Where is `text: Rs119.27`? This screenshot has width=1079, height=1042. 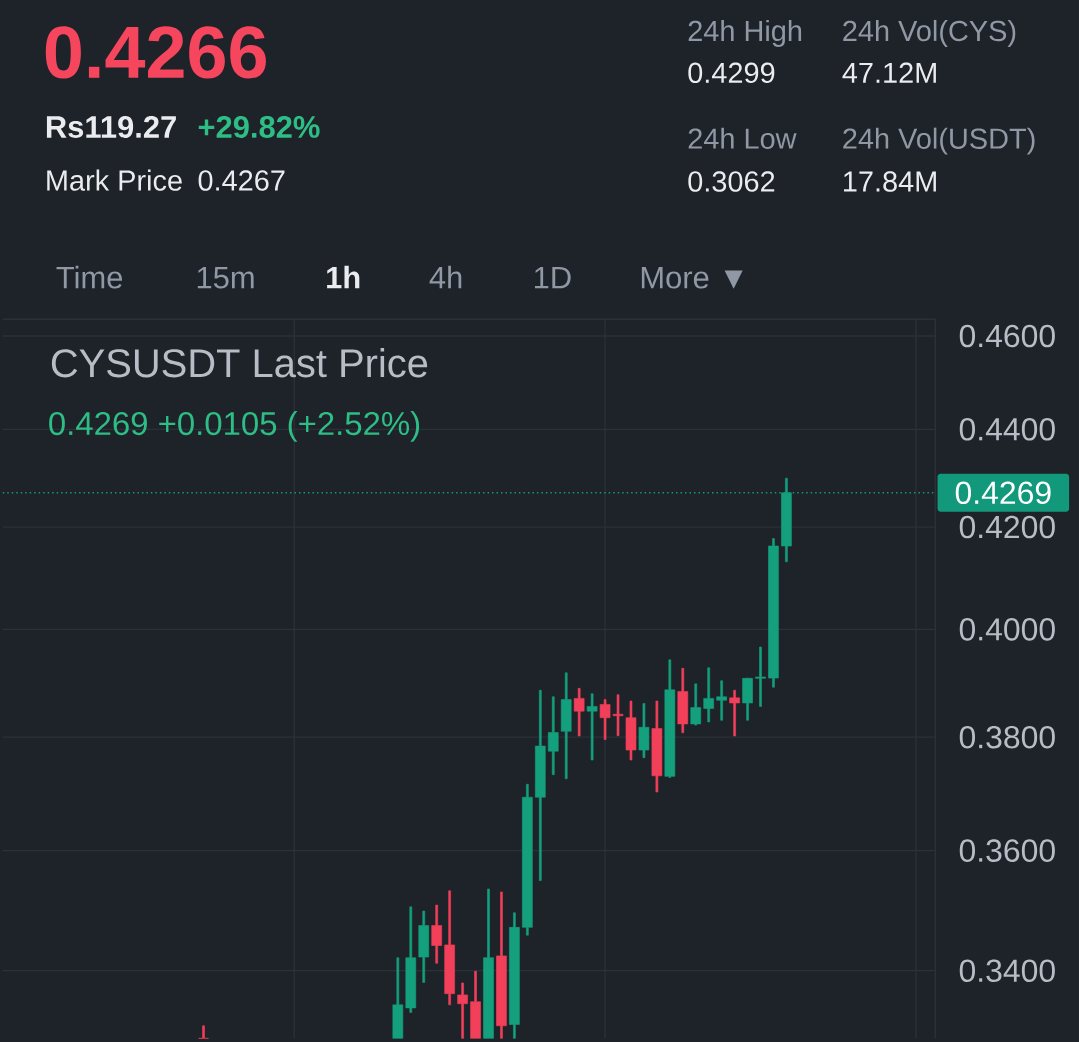 text: Rs119.27 is located at coordinates (111, 126).